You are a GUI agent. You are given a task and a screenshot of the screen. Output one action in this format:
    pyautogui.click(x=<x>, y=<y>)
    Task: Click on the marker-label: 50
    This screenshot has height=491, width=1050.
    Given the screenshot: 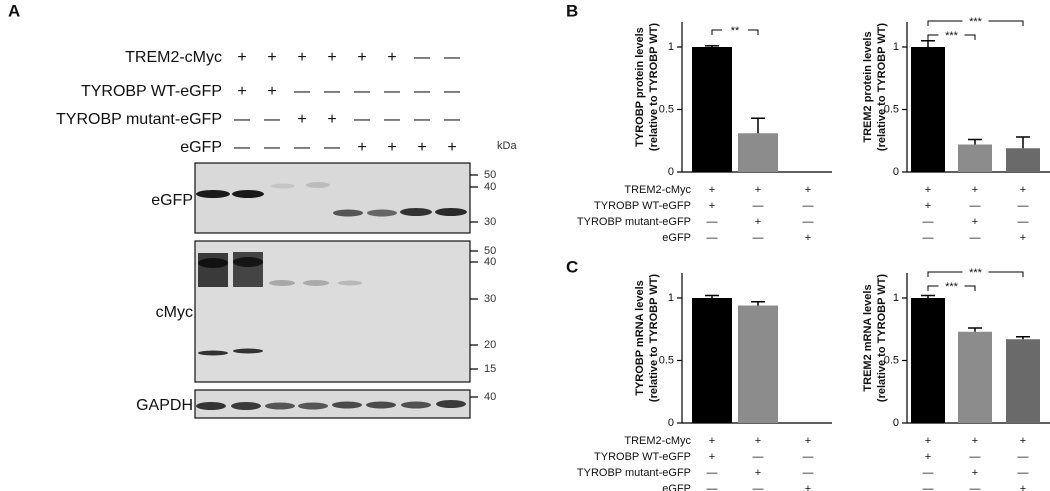 What is the action you would take?
    pyautogui.click(x=490, y=251)
    